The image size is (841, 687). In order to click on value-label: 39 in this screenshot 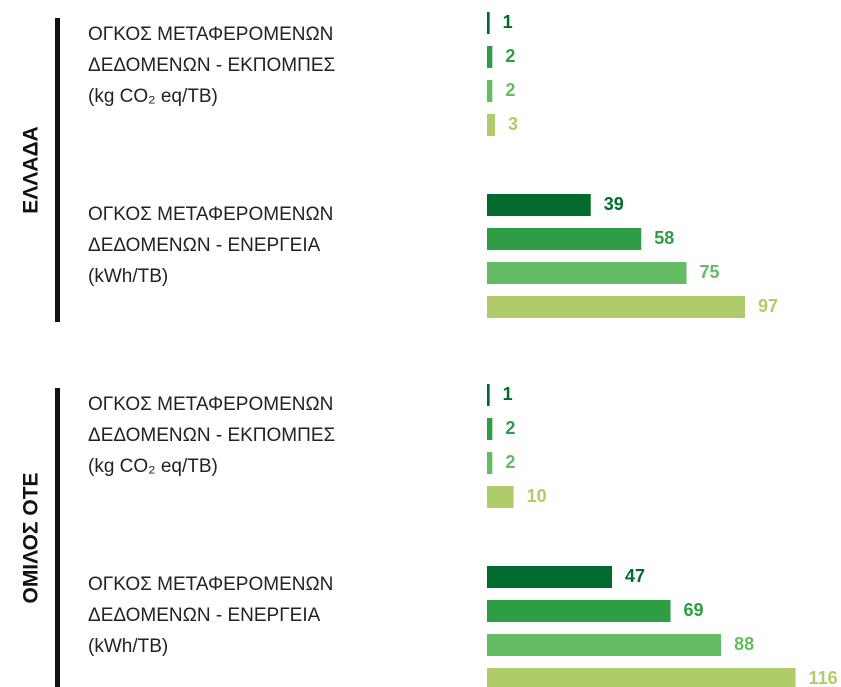, I will do `click(614, 204)`.